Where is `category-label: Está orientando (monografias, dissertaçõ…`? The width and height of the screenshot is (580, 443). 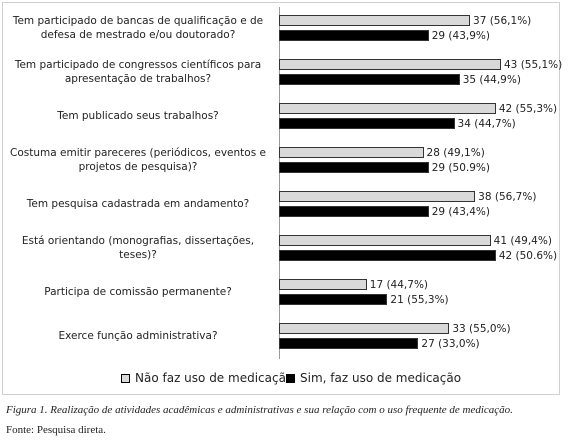
category-label: Está orientando (monografias, dissertaçõ… is located at coordinates (138, 248).